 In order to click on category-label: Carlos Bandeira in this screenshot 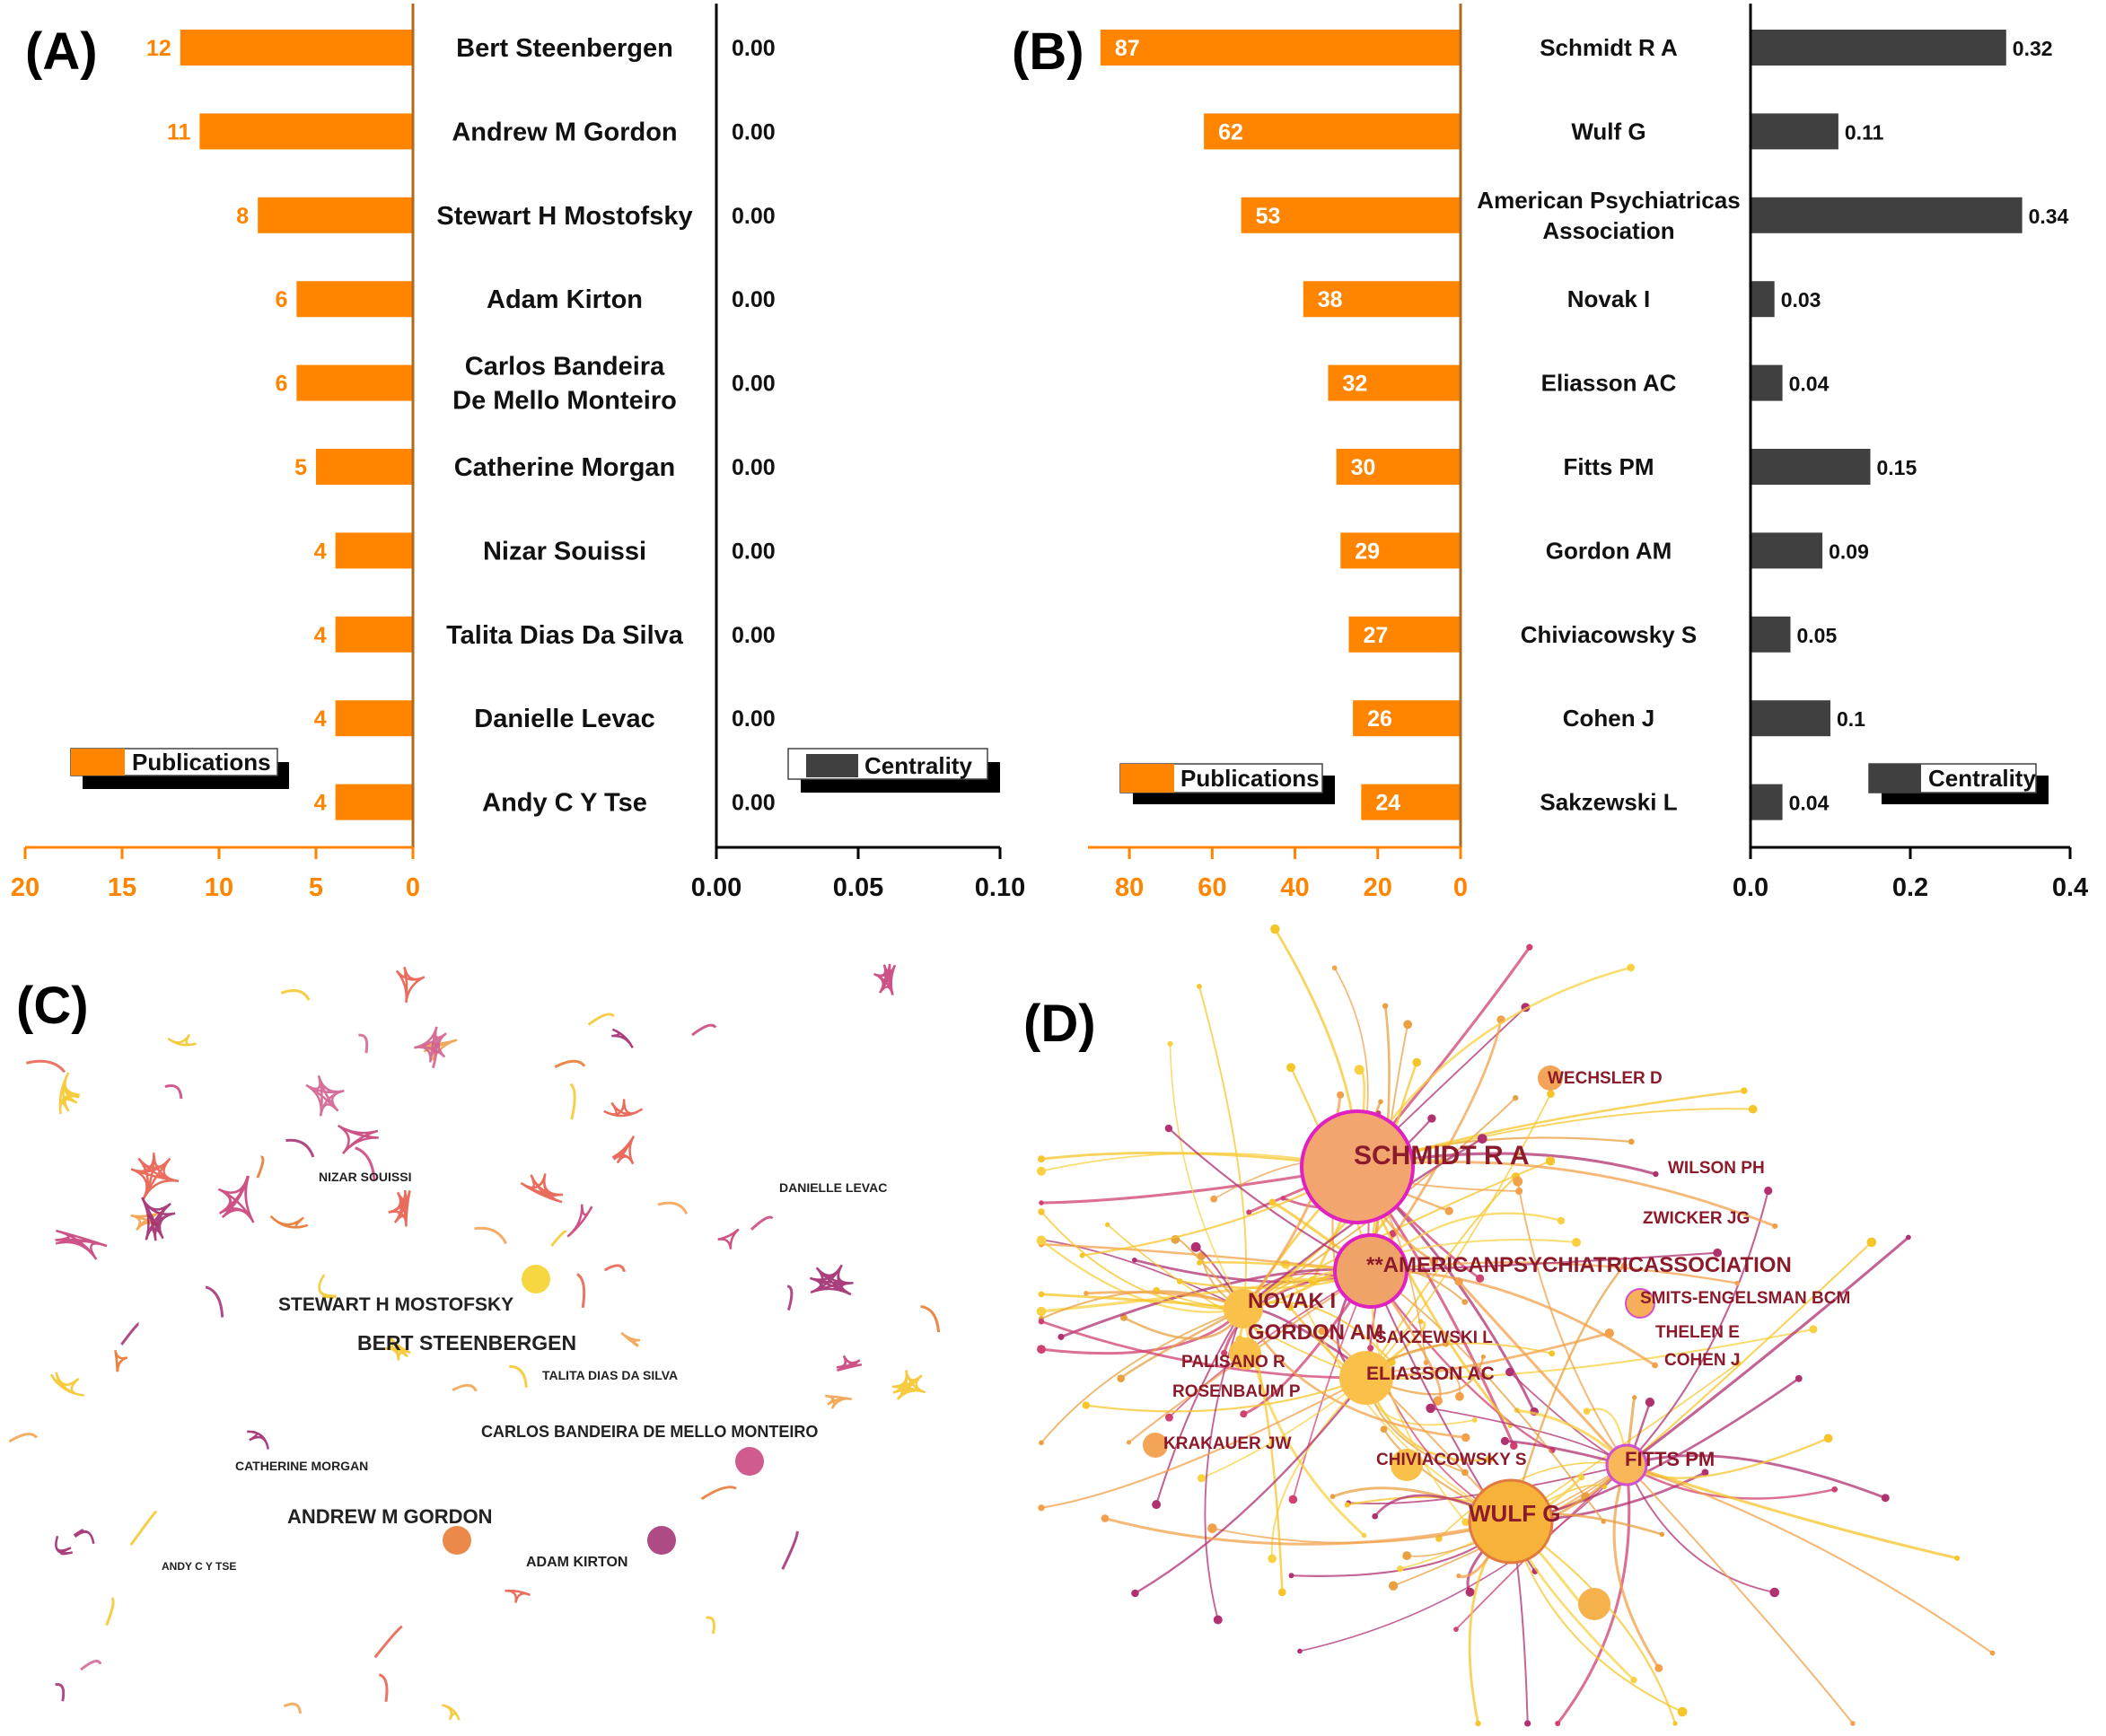, I will do `click(565, 367)`.